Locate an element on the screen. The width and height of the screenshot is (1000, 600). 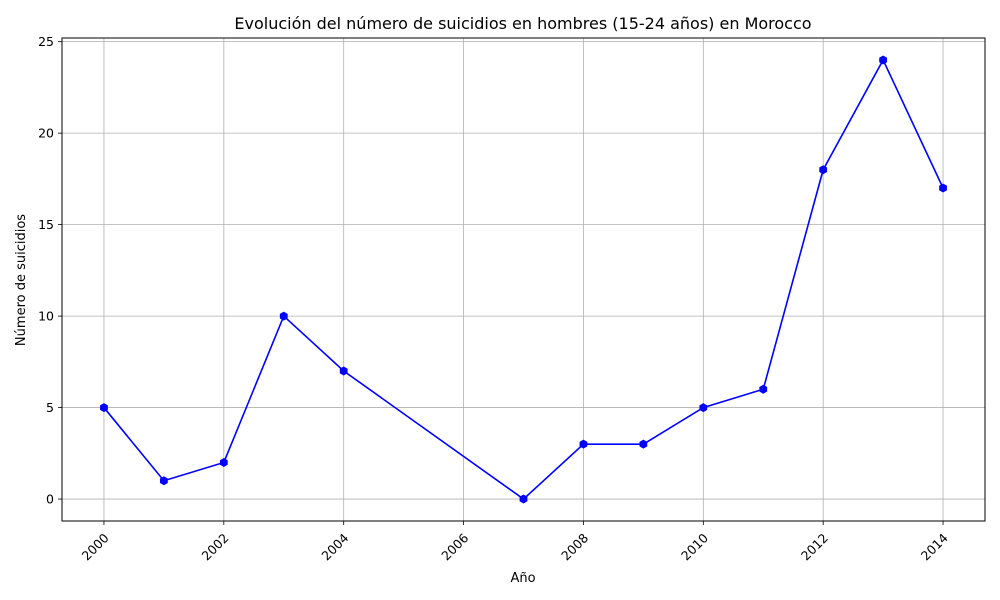
x-tick-label: 2002 is located at coordinates (215, 546).